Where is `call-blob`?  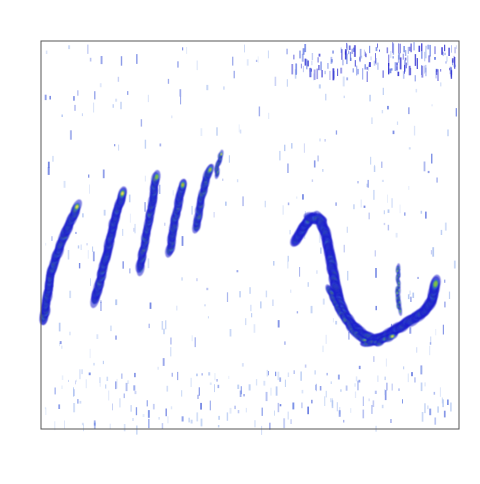
call-blob is located at coordinates (182, 185).